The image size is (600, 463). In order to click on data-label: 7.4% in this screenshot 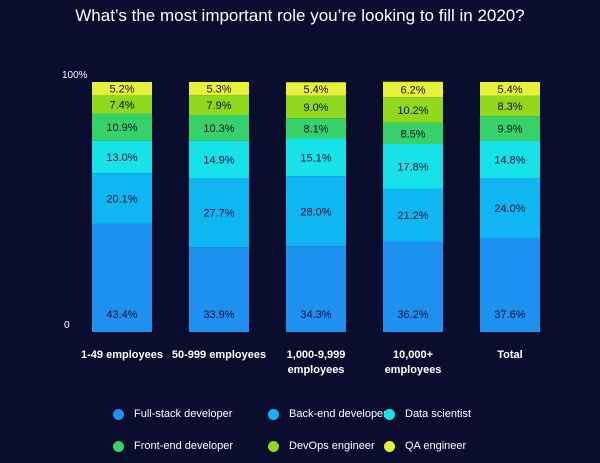, I will do `click(121, 105)`.